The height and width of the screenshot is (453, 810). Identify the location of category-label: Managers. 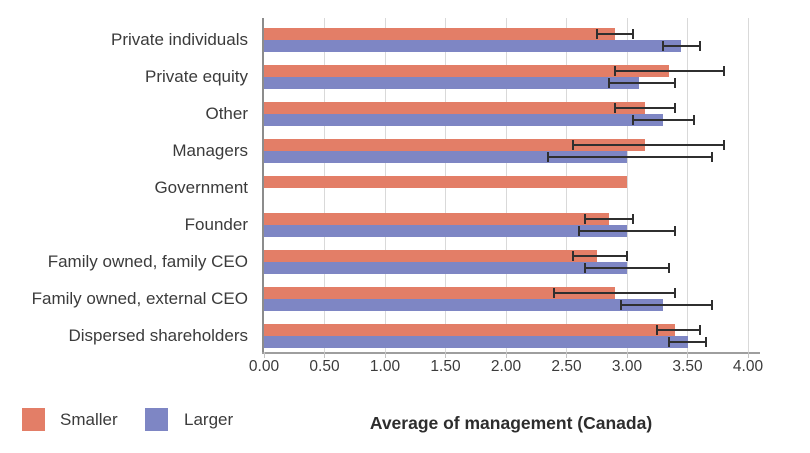
(210, 150).